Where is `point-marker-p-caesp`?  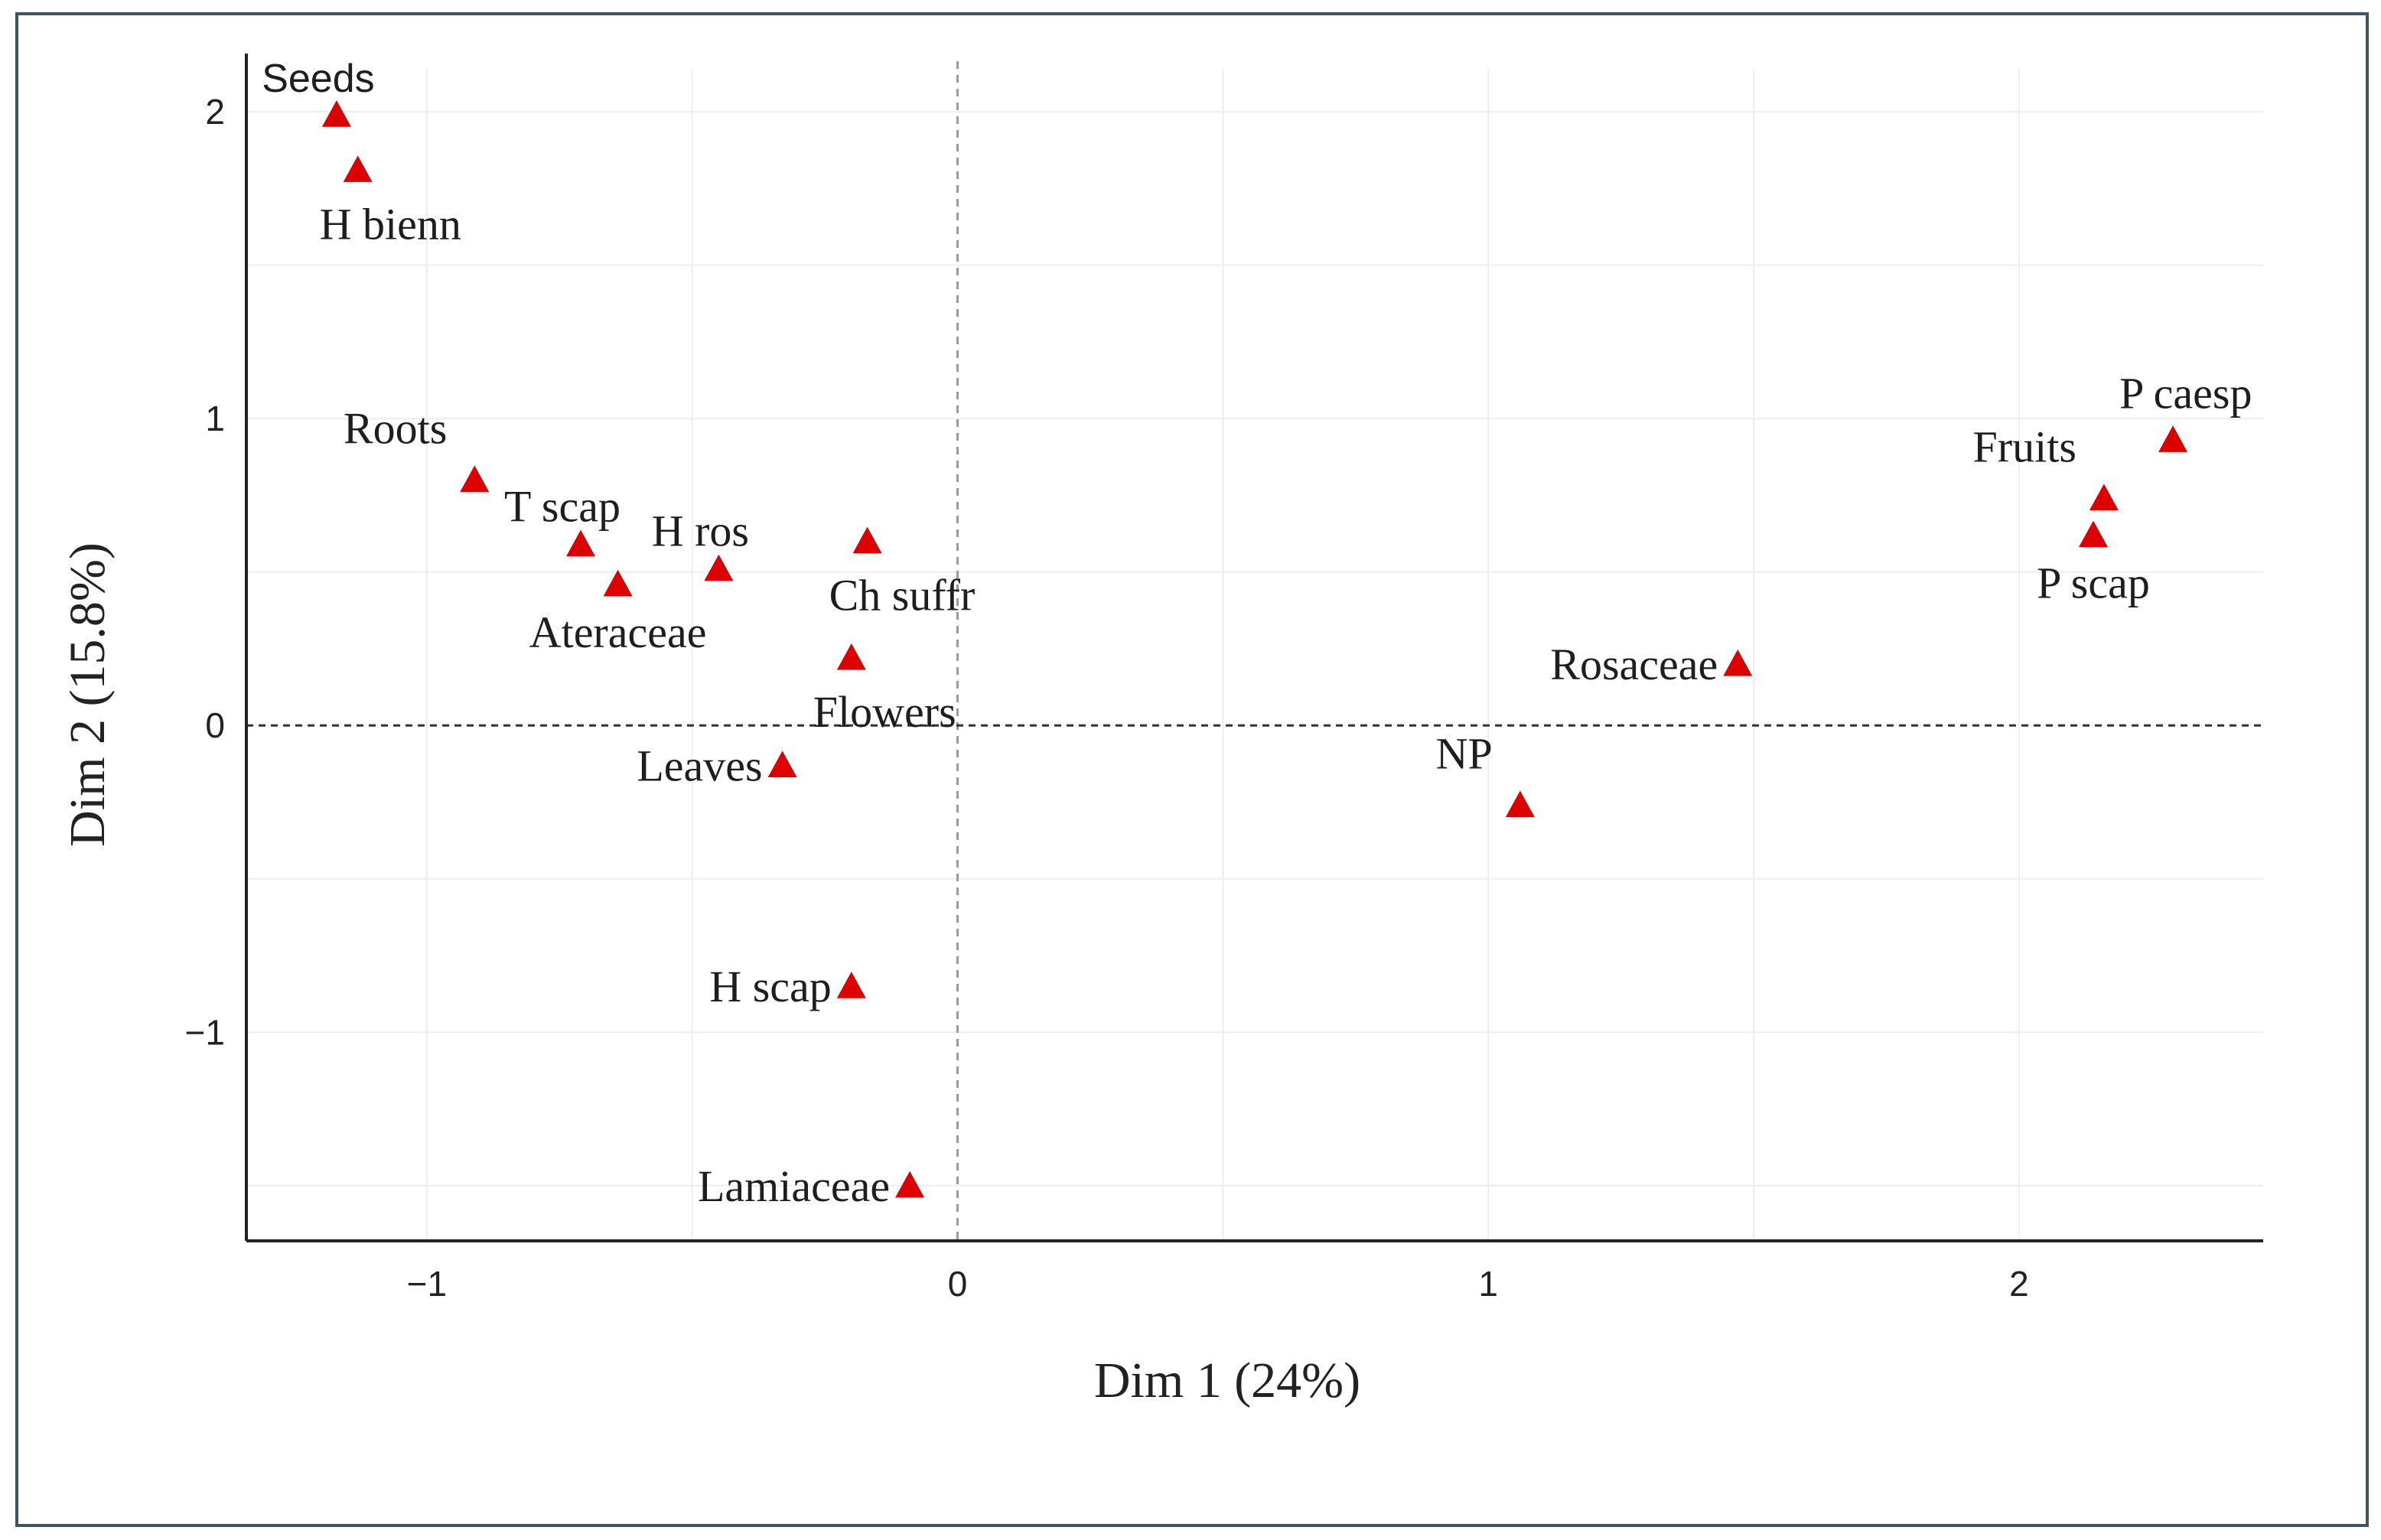
point-marker-p-caesp is located at coordinates (2173, 438).